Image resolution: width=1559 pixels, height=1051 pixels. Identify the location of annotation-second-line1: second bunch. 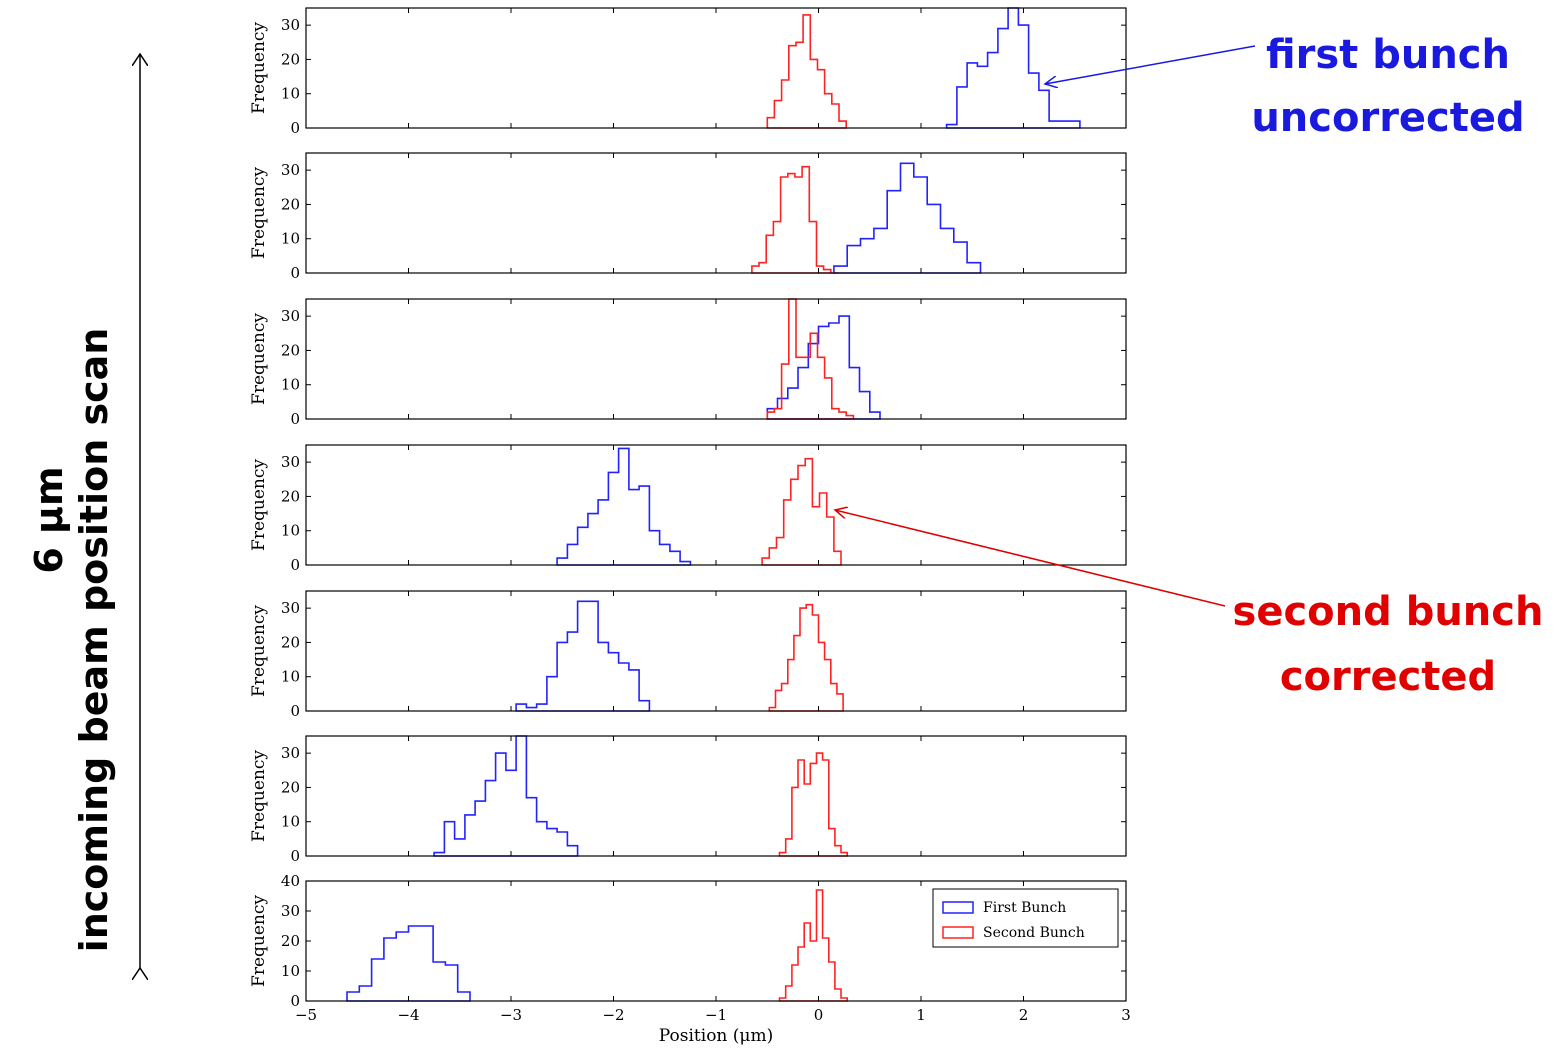
(1388, 612).